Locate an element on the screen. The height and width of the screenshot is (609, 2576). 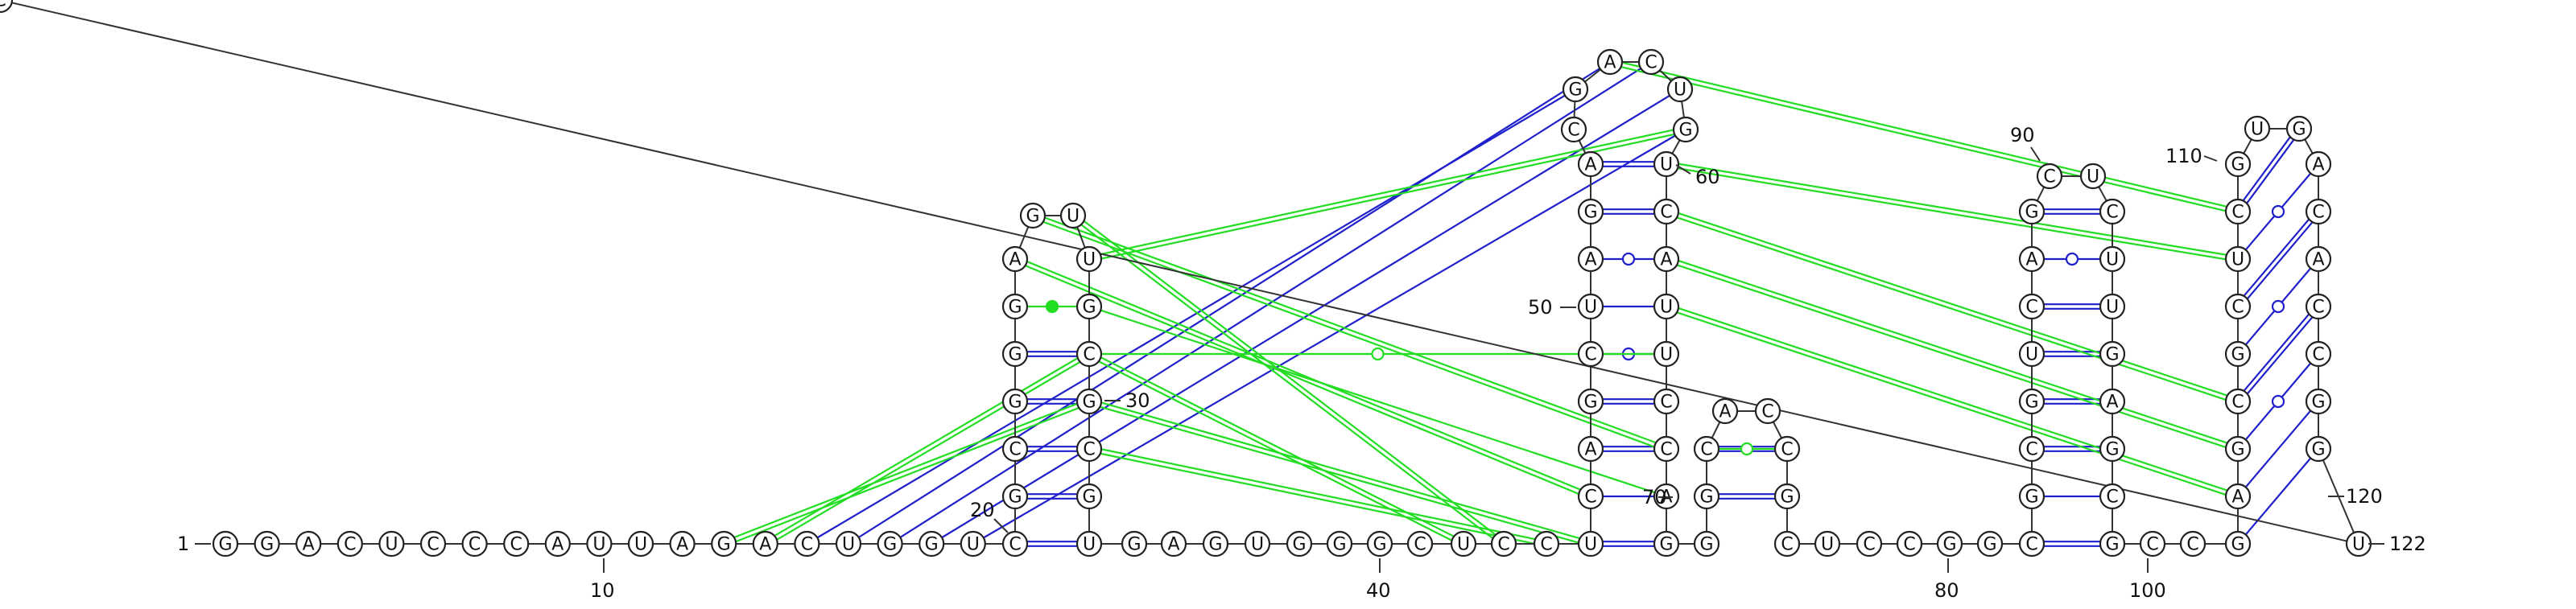
position-label-90: 90 is located at coordinates (2022, 135).